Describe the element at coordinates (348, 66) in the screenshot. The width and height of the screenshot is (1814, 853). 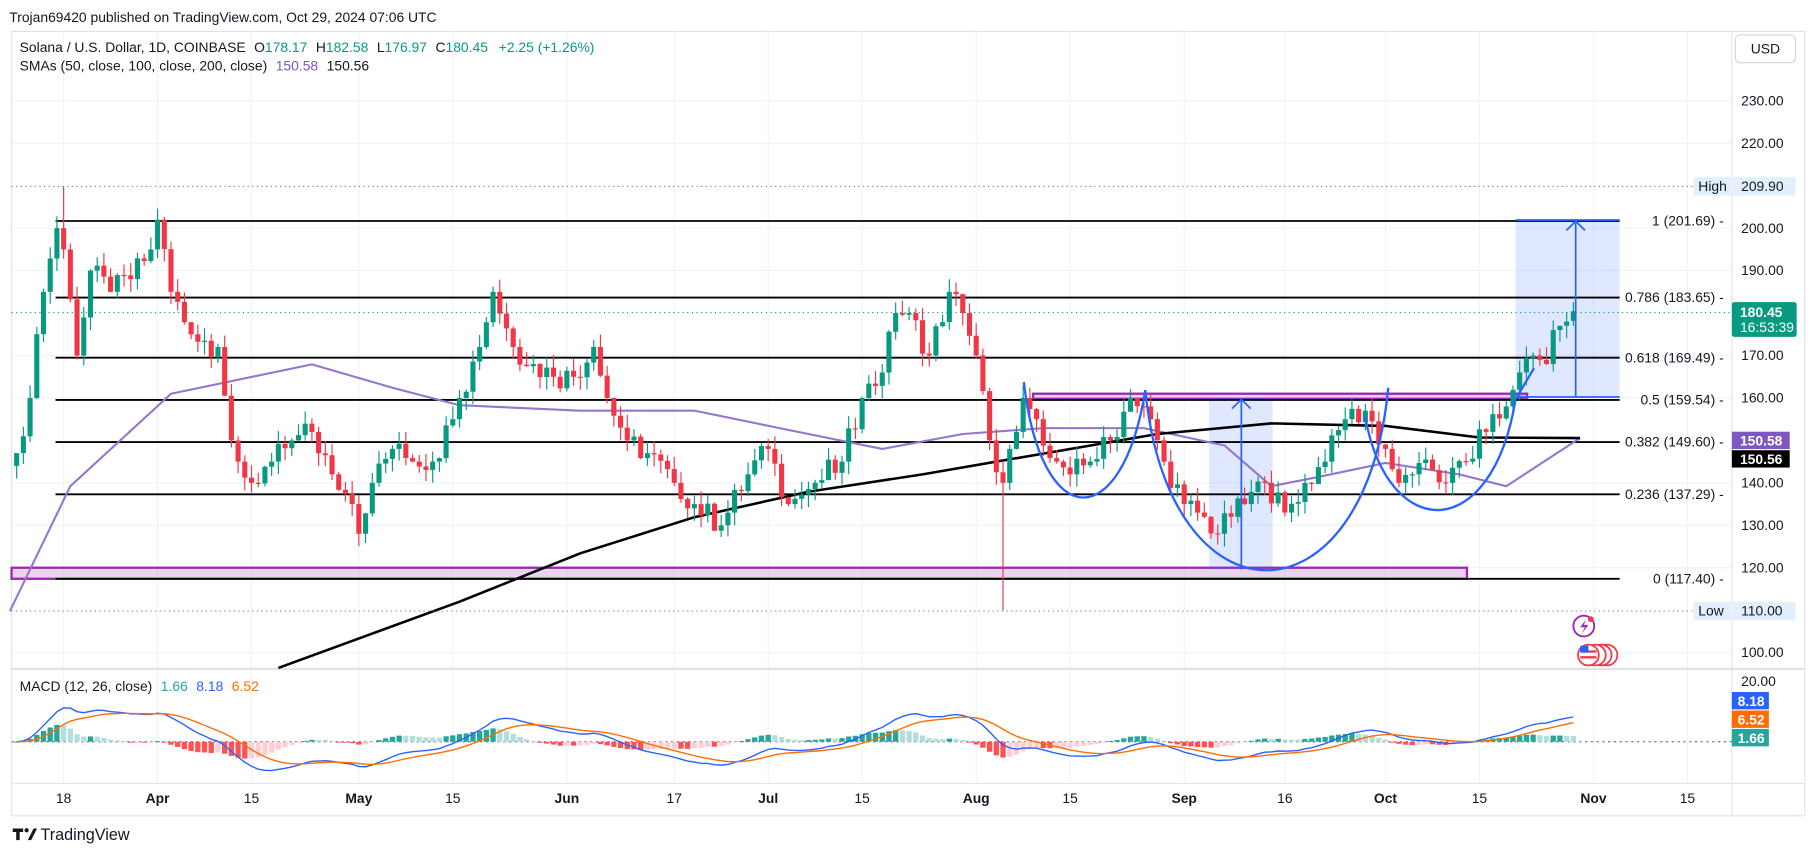
I see `sma100-value: 150.56` at that location.